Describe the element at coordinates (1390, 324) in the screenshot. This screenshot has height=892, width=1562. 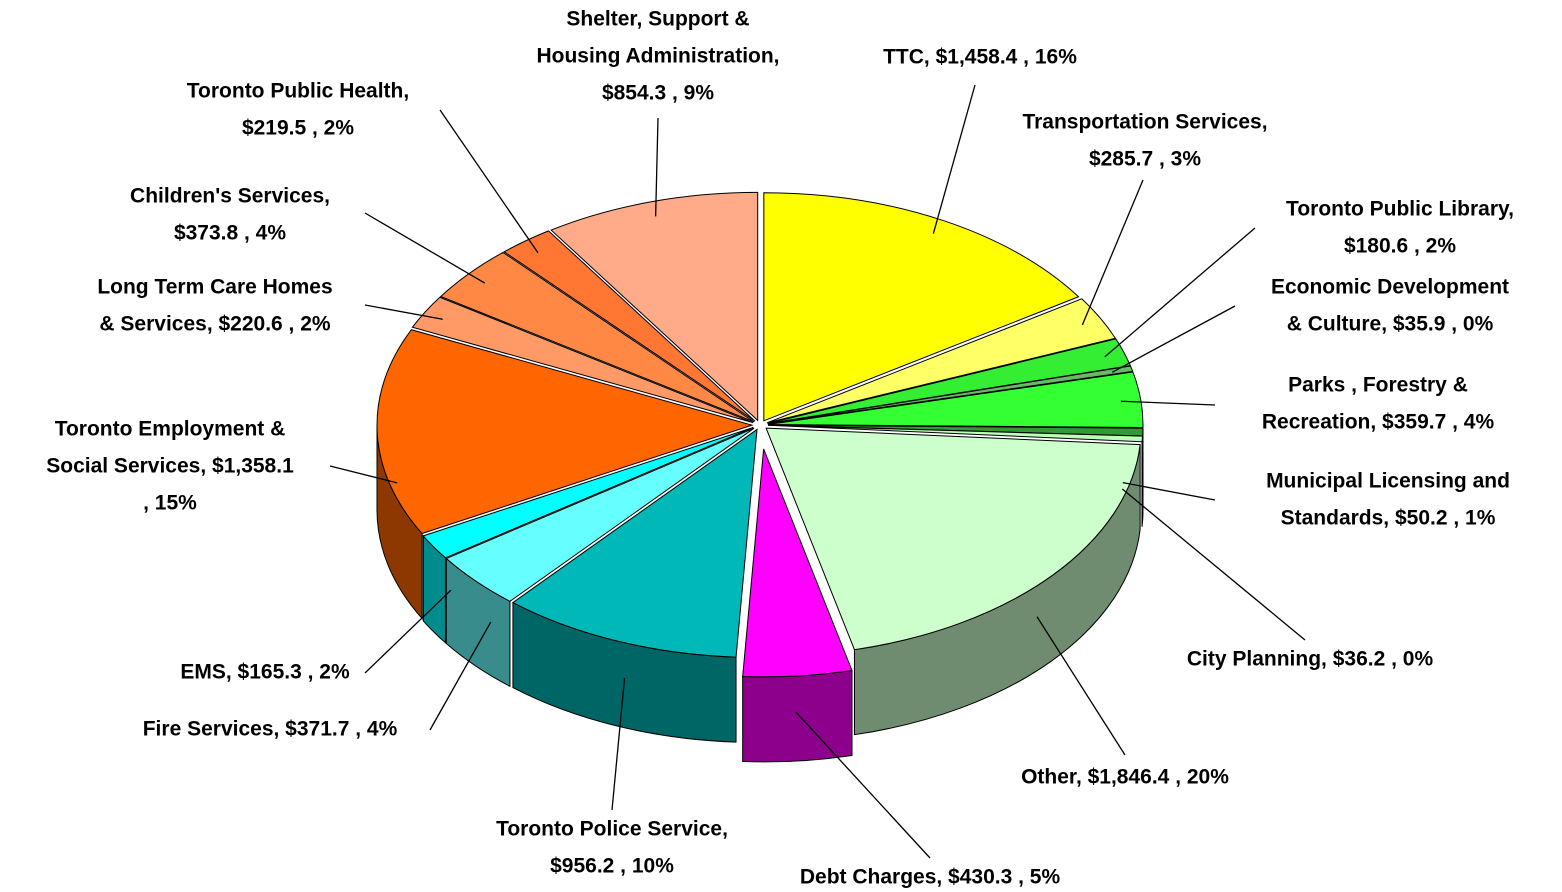
I see `slice-label: & Culture, $35.9 , 0%` at that location.